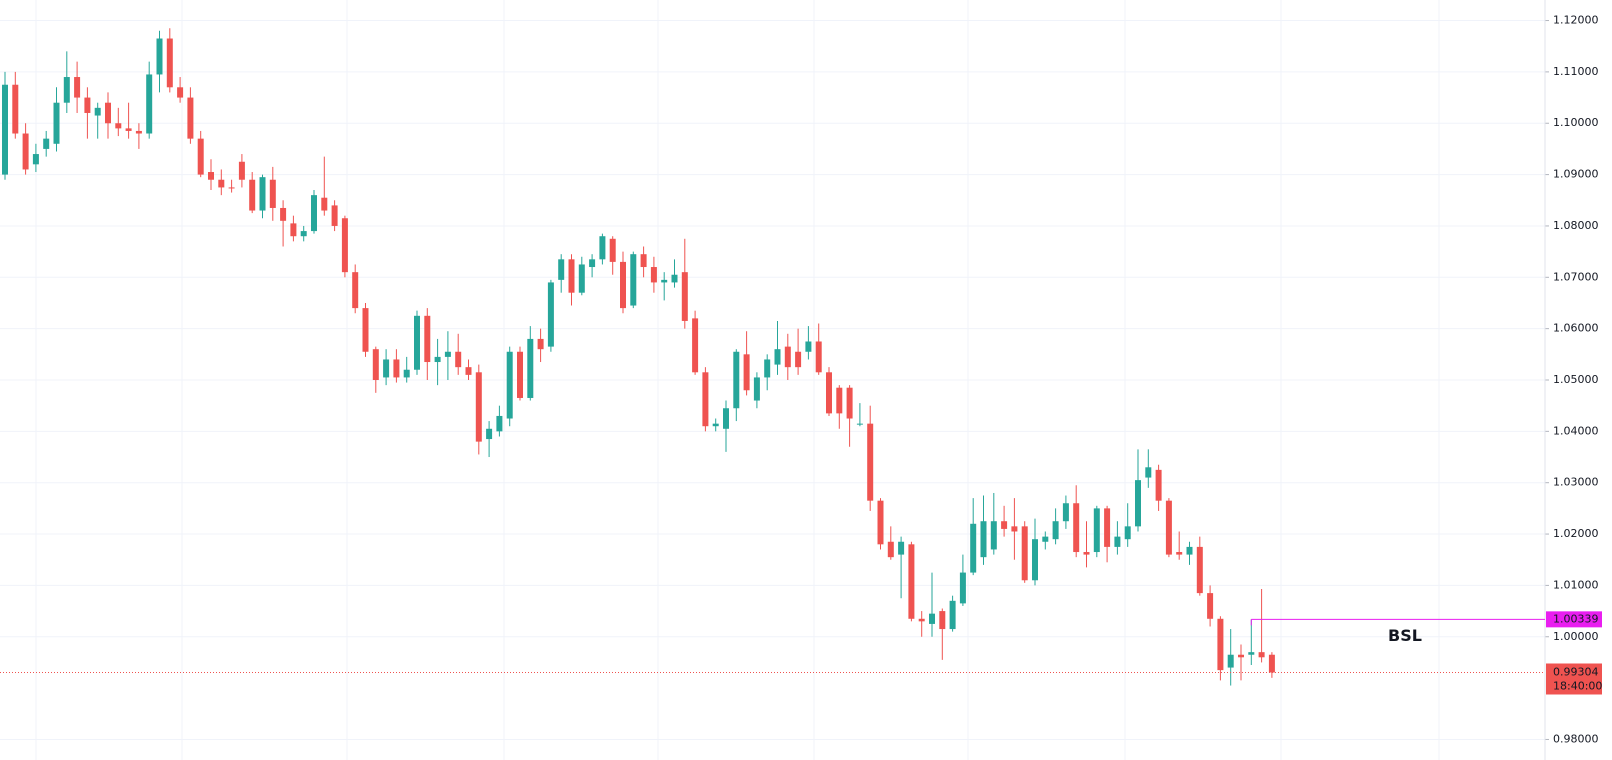  What do you see at coordinates (1576, 174) in the screenshot?
I see `y-tick-label: 1.09000` at bounding box center [1576, 174].